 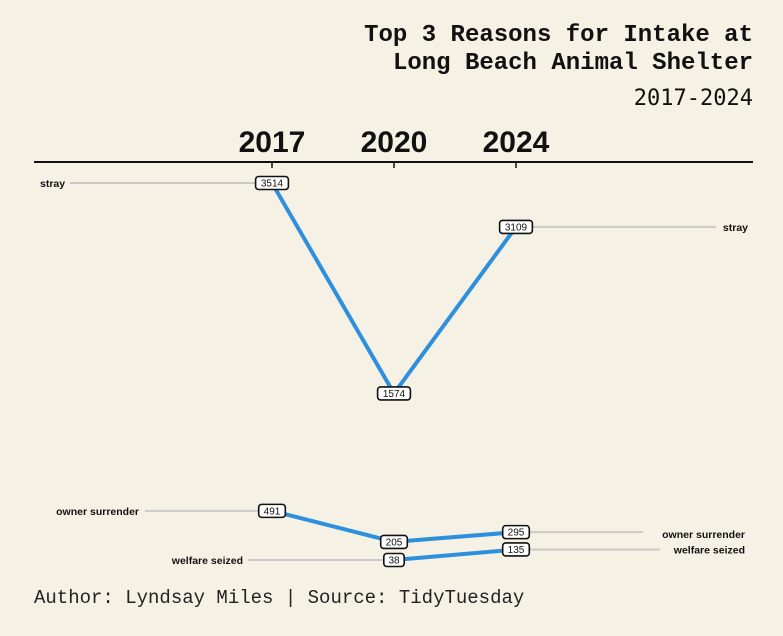 I want to click on data-label-box-owner-surrender-2017, so click(x=272, y=511).